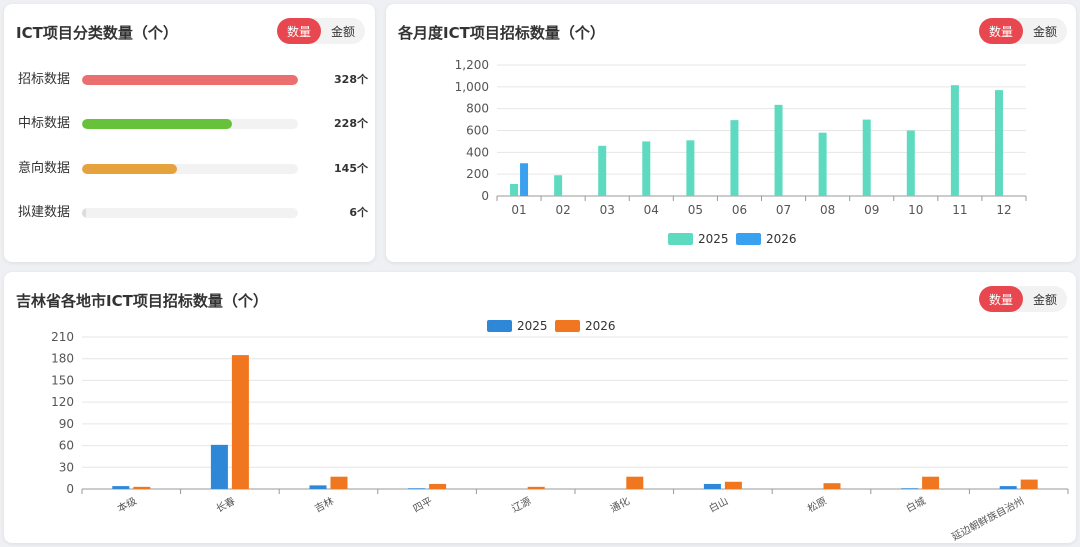  I want to click on category-label: 中标数据, so click(44, 123).